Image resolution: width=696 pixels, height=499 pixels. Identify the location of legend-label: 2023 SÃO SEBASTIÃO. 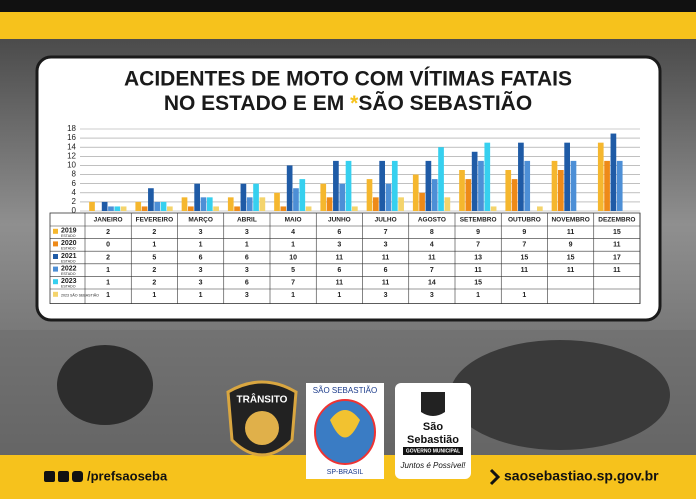
(80, 294).